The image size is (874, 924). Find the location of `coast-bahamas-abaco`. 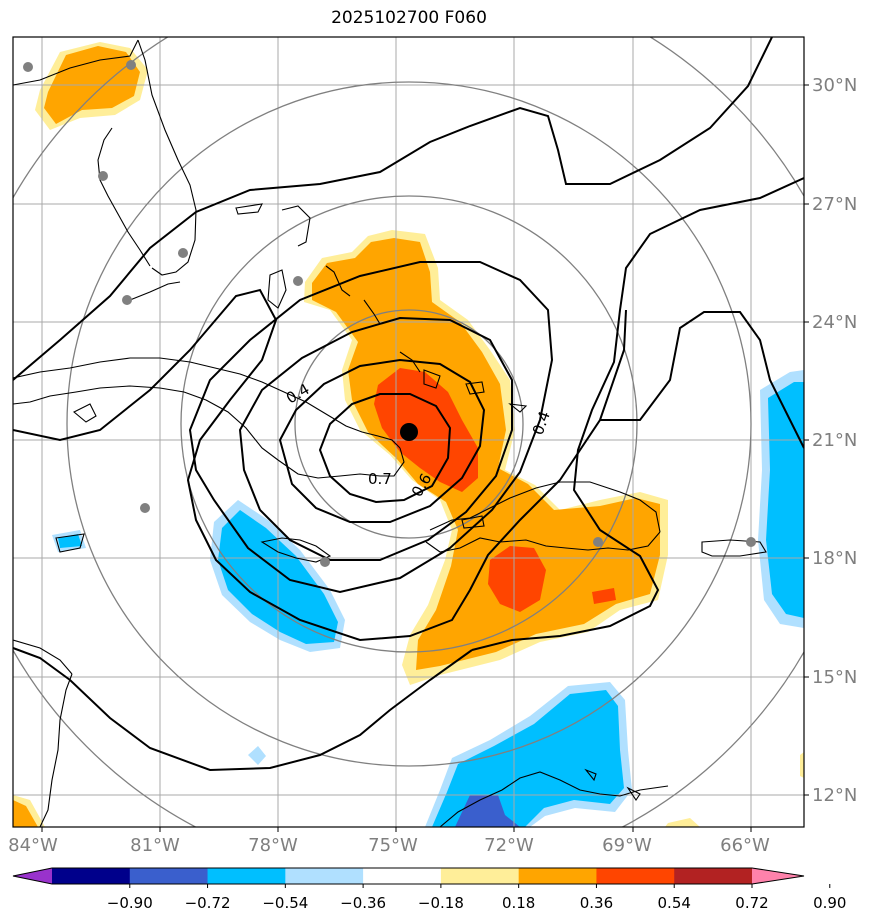

coast-bahamas-abaco is located at coordinates (296, 226).